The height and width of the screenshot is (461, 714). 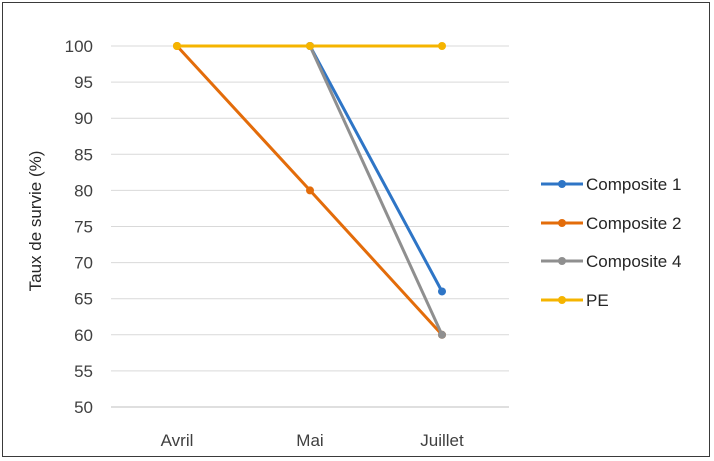 I want to click on x-tick-label-mai: Mai, so click(x=309, y=440).